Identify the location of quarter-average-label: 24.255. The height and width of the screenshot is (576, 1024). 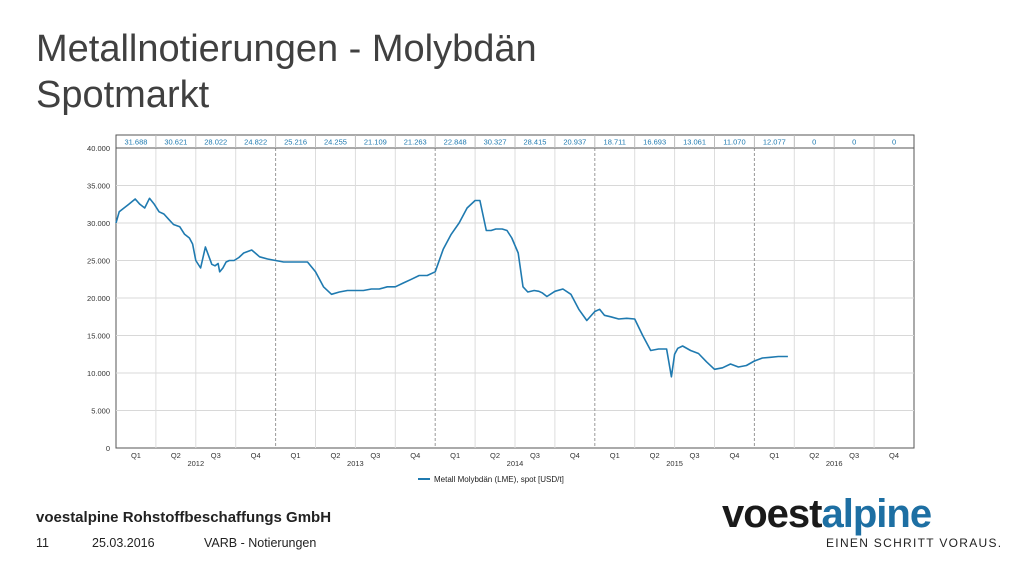
(335, 142).